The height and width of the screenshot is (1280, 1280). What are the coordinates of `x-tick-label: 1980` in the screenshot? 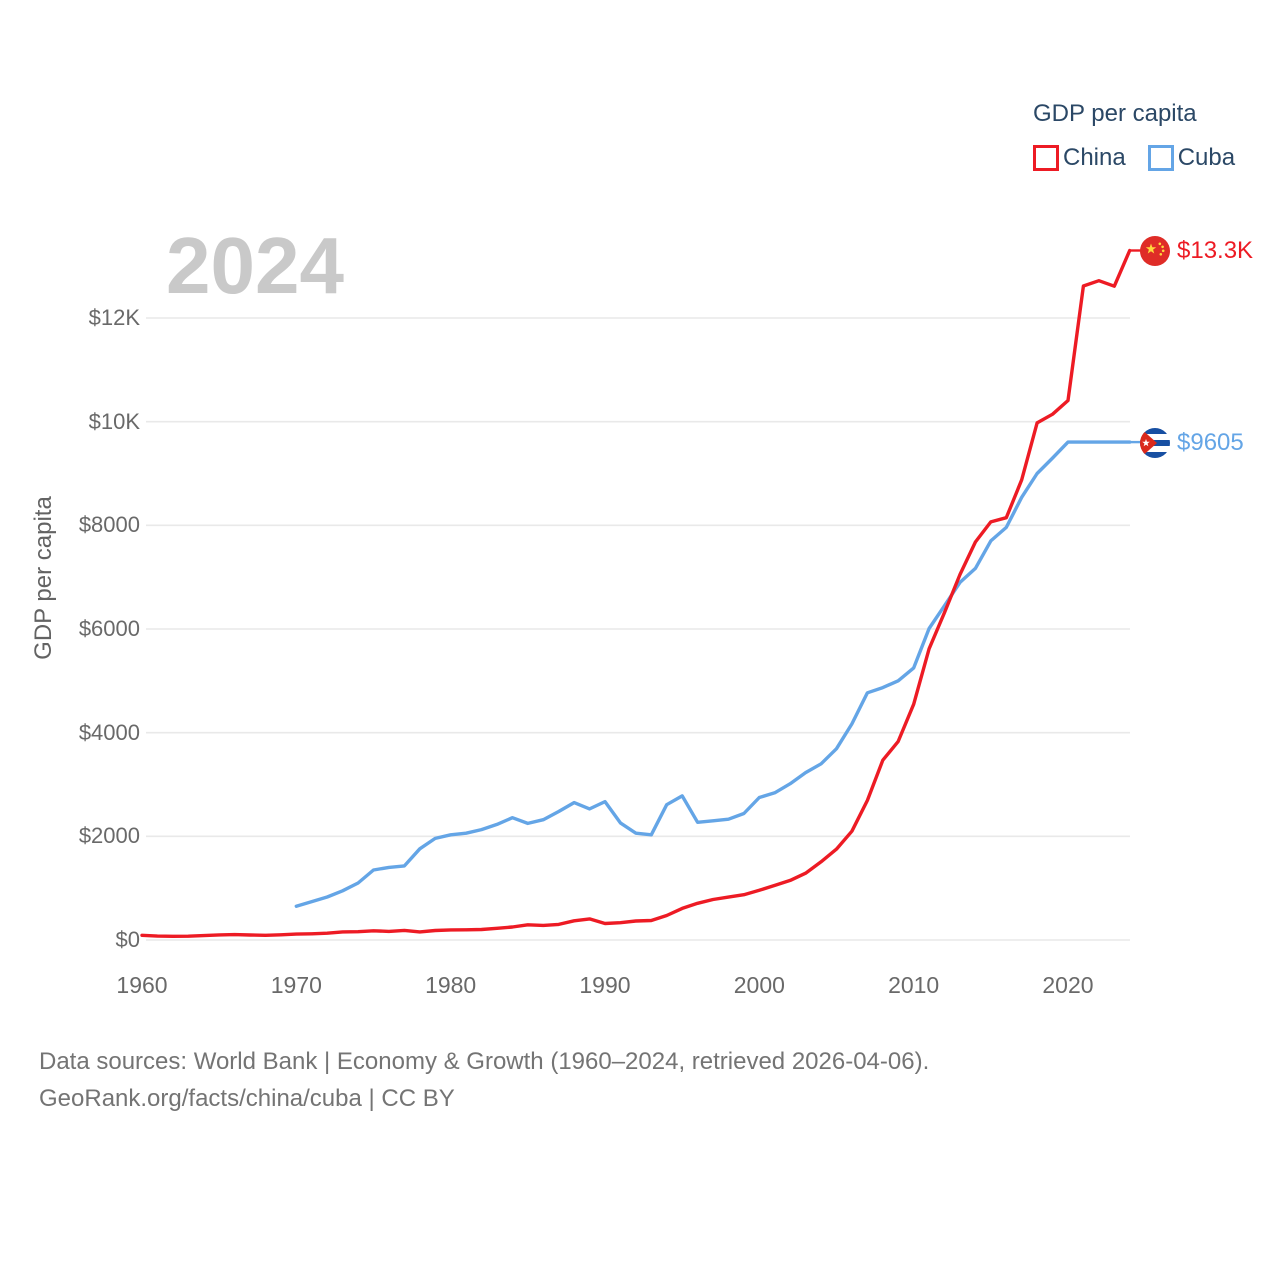 It's located at (451, 985).